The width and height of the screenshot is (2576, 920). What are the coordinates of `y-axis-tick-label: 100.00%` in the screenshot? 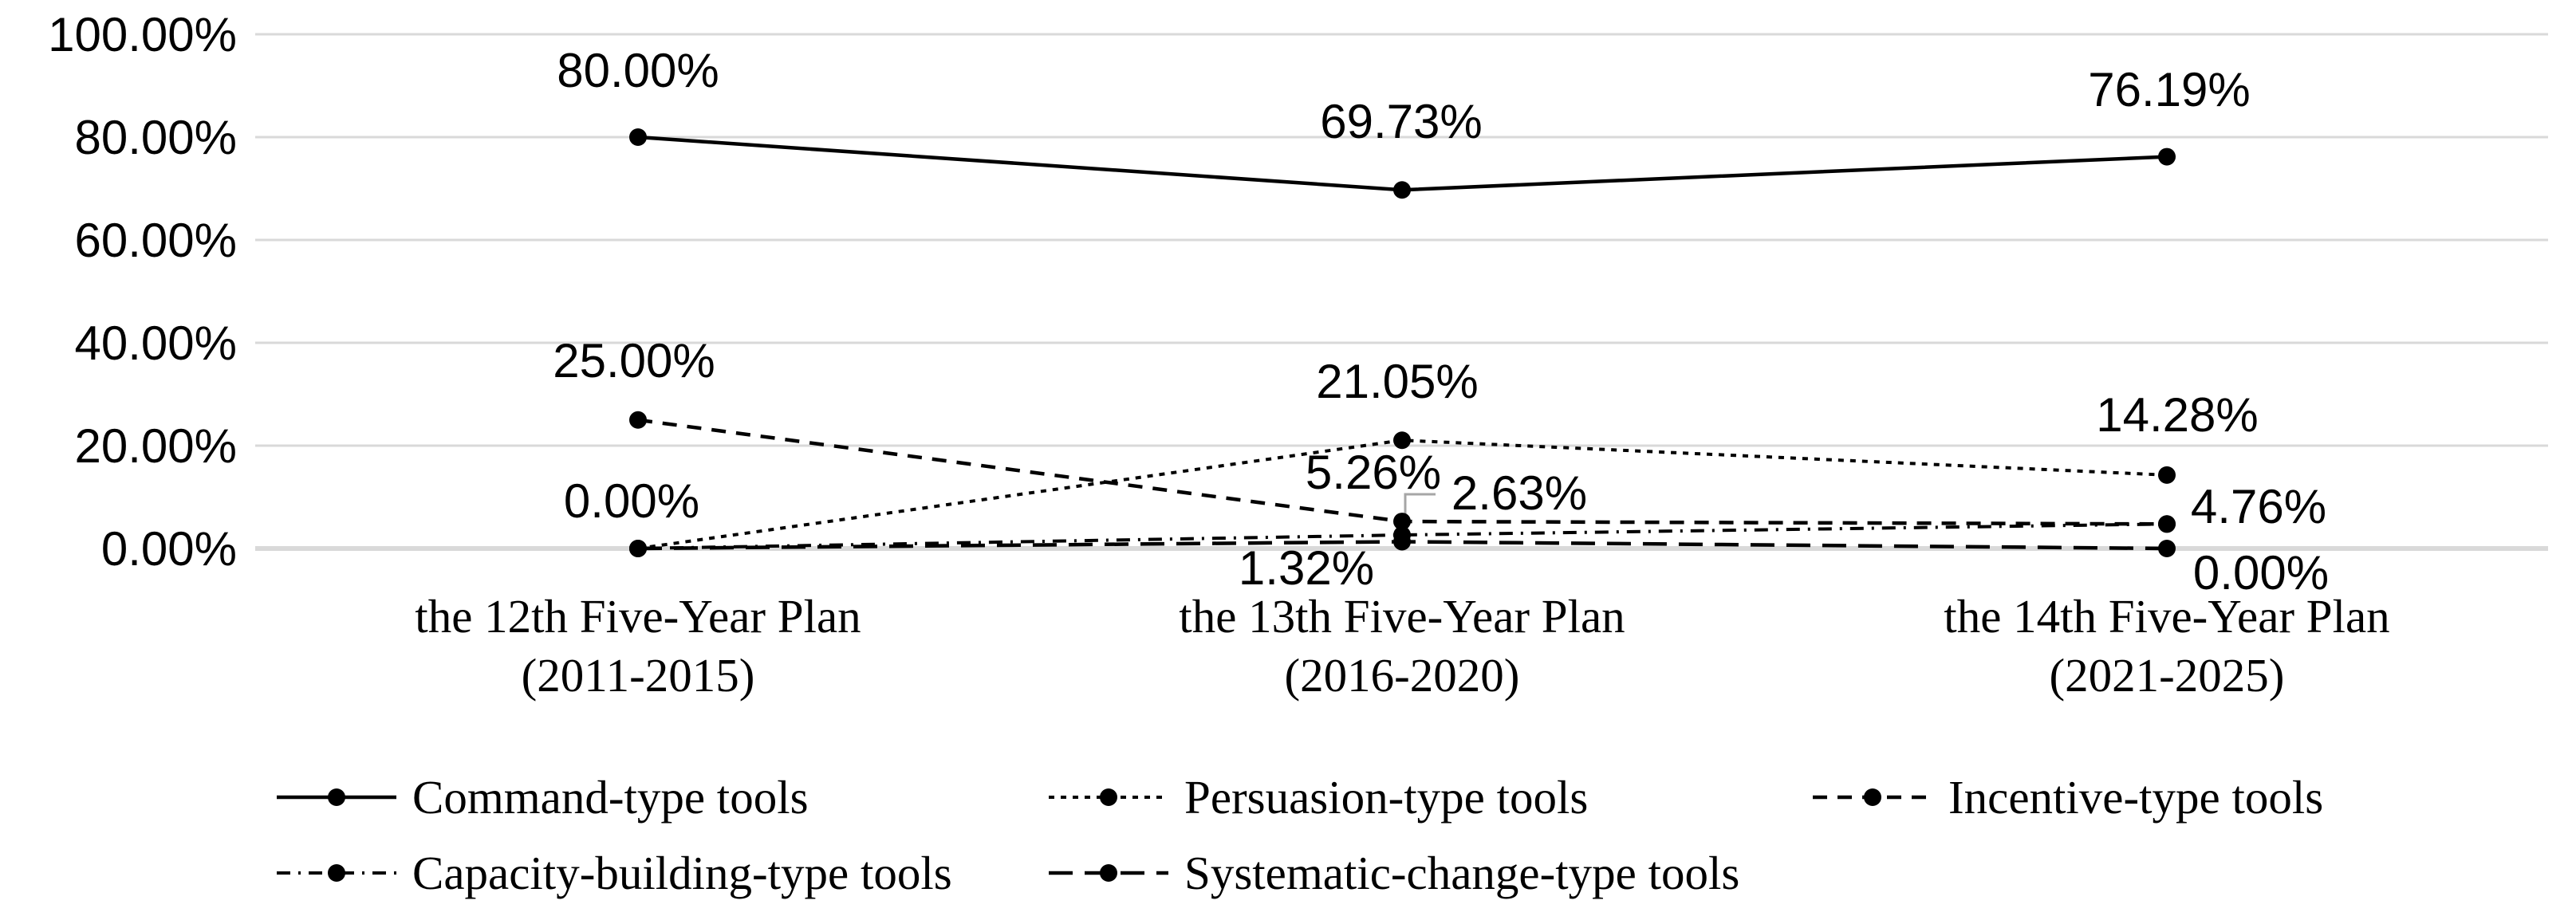 It's located at (142, 34).